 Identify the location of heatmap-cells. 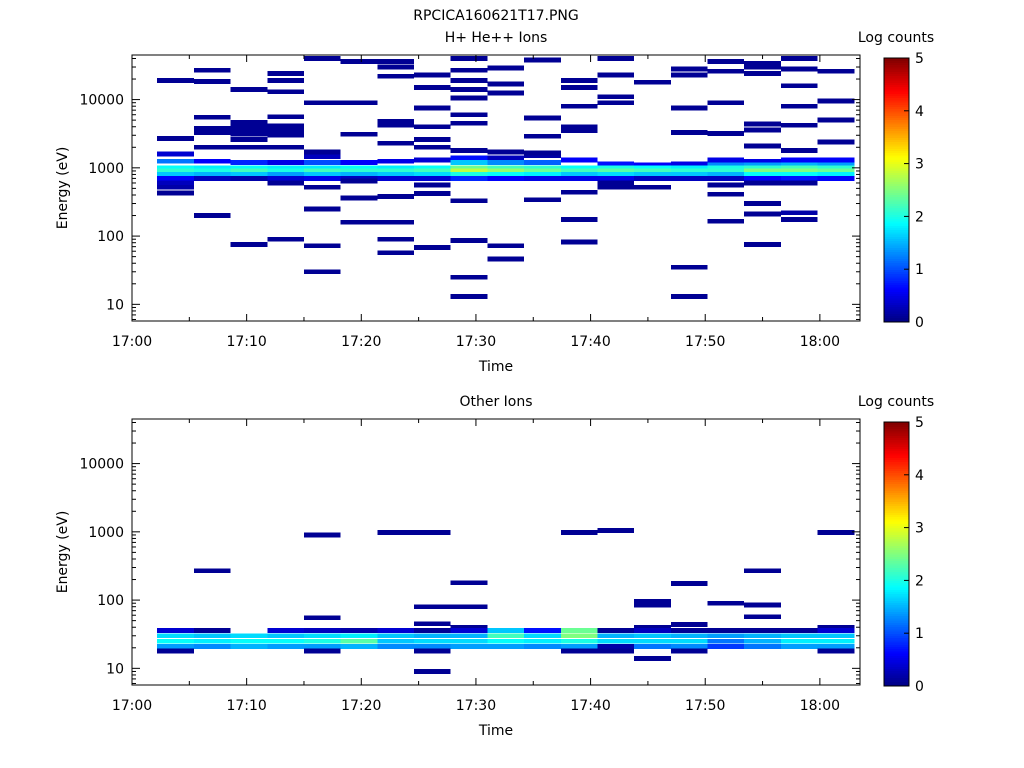
(506, 601).